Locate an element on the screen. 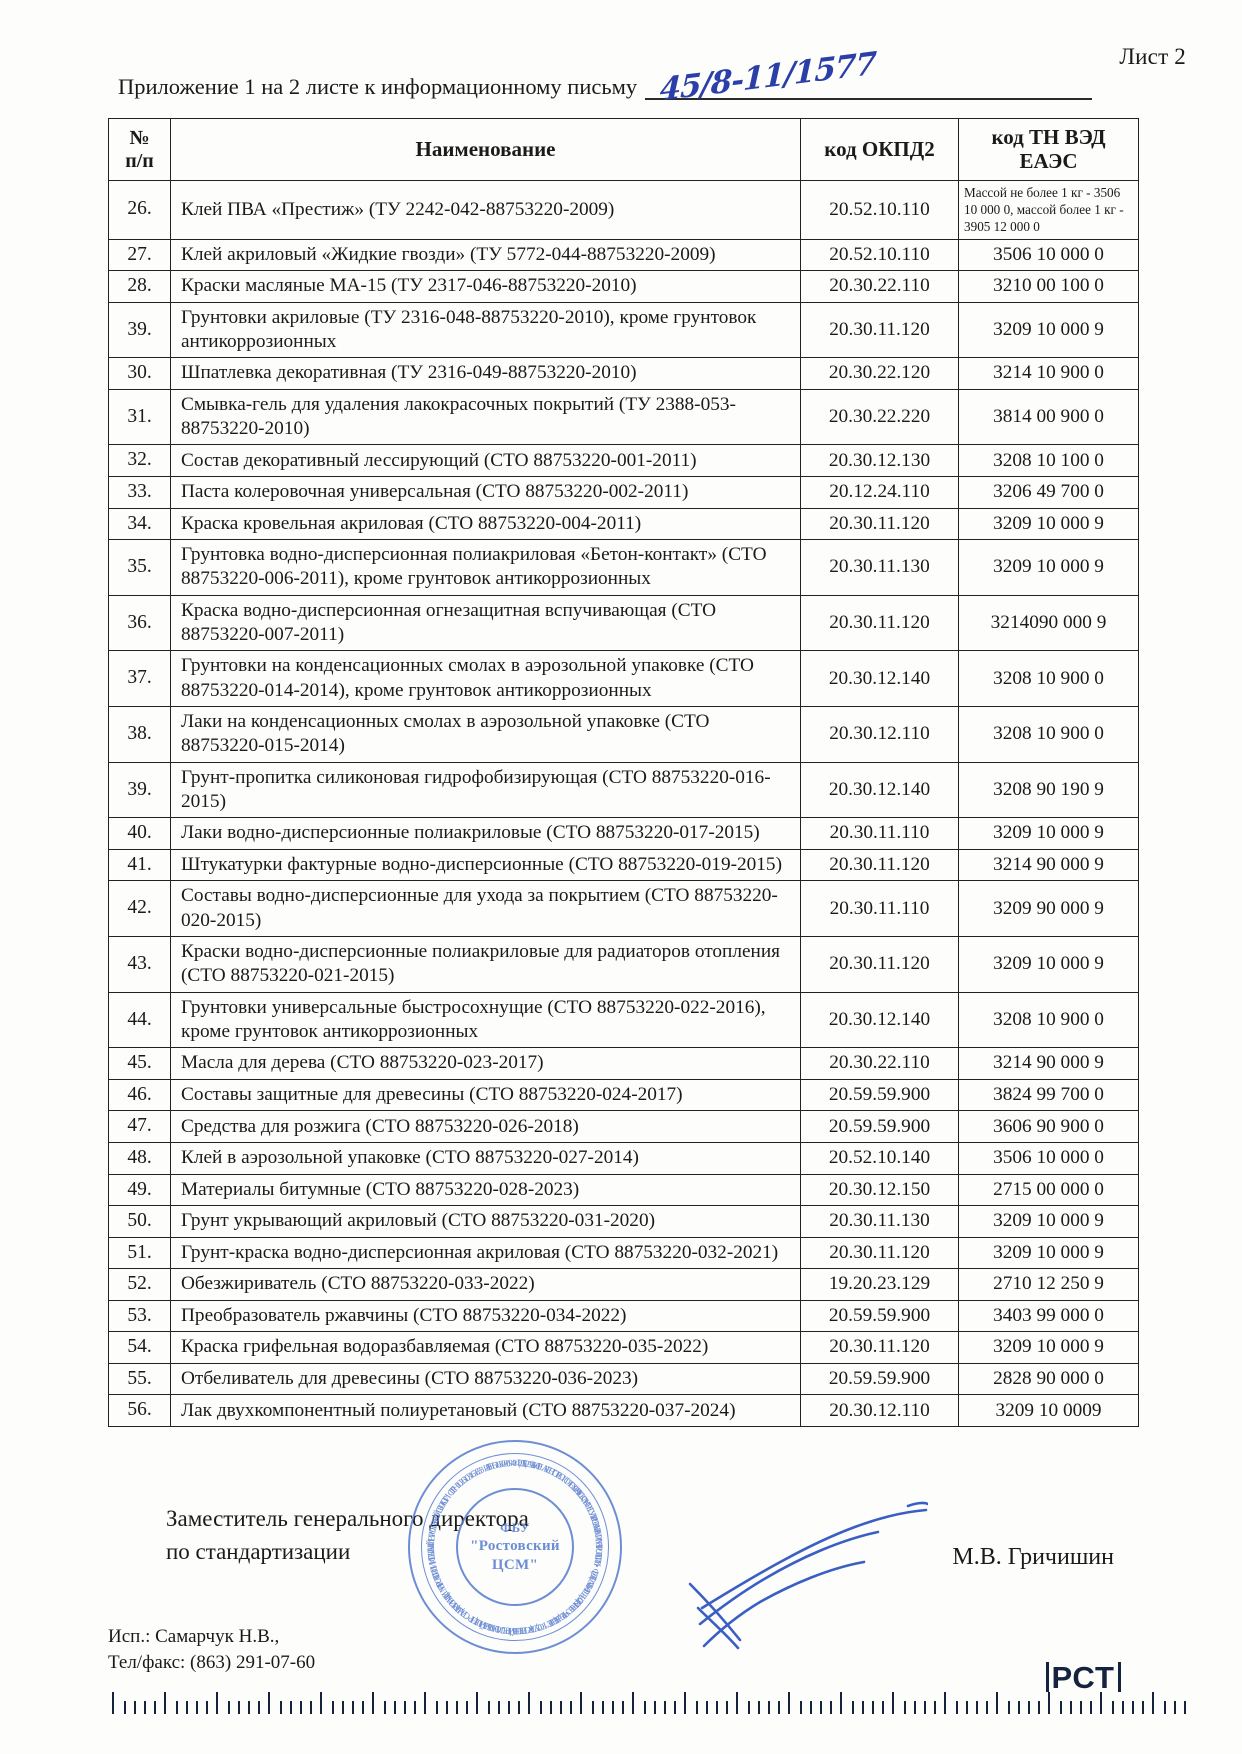  stamp-line3: ЦСМ" is located at coordinates (515, 1565).